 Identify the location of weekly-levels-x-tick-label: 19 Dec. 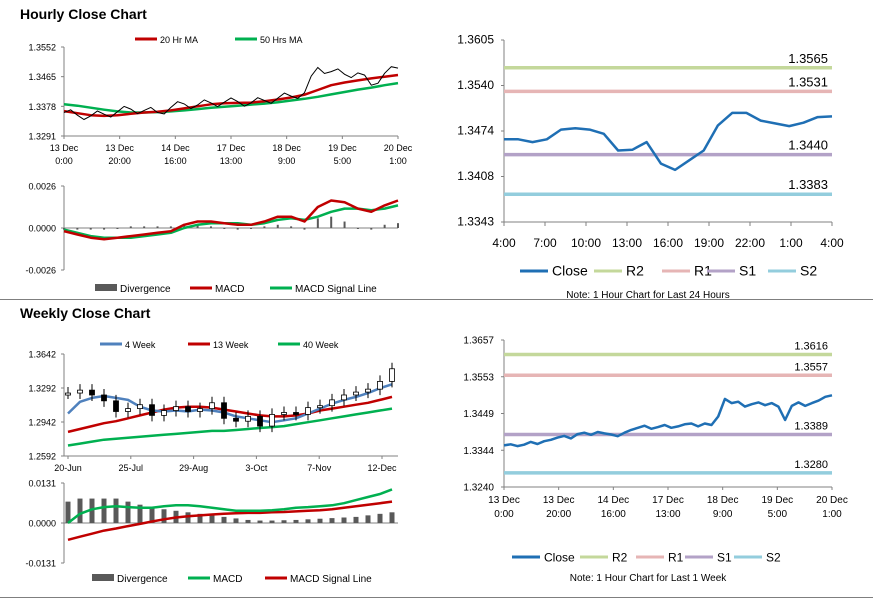
(777, 500).